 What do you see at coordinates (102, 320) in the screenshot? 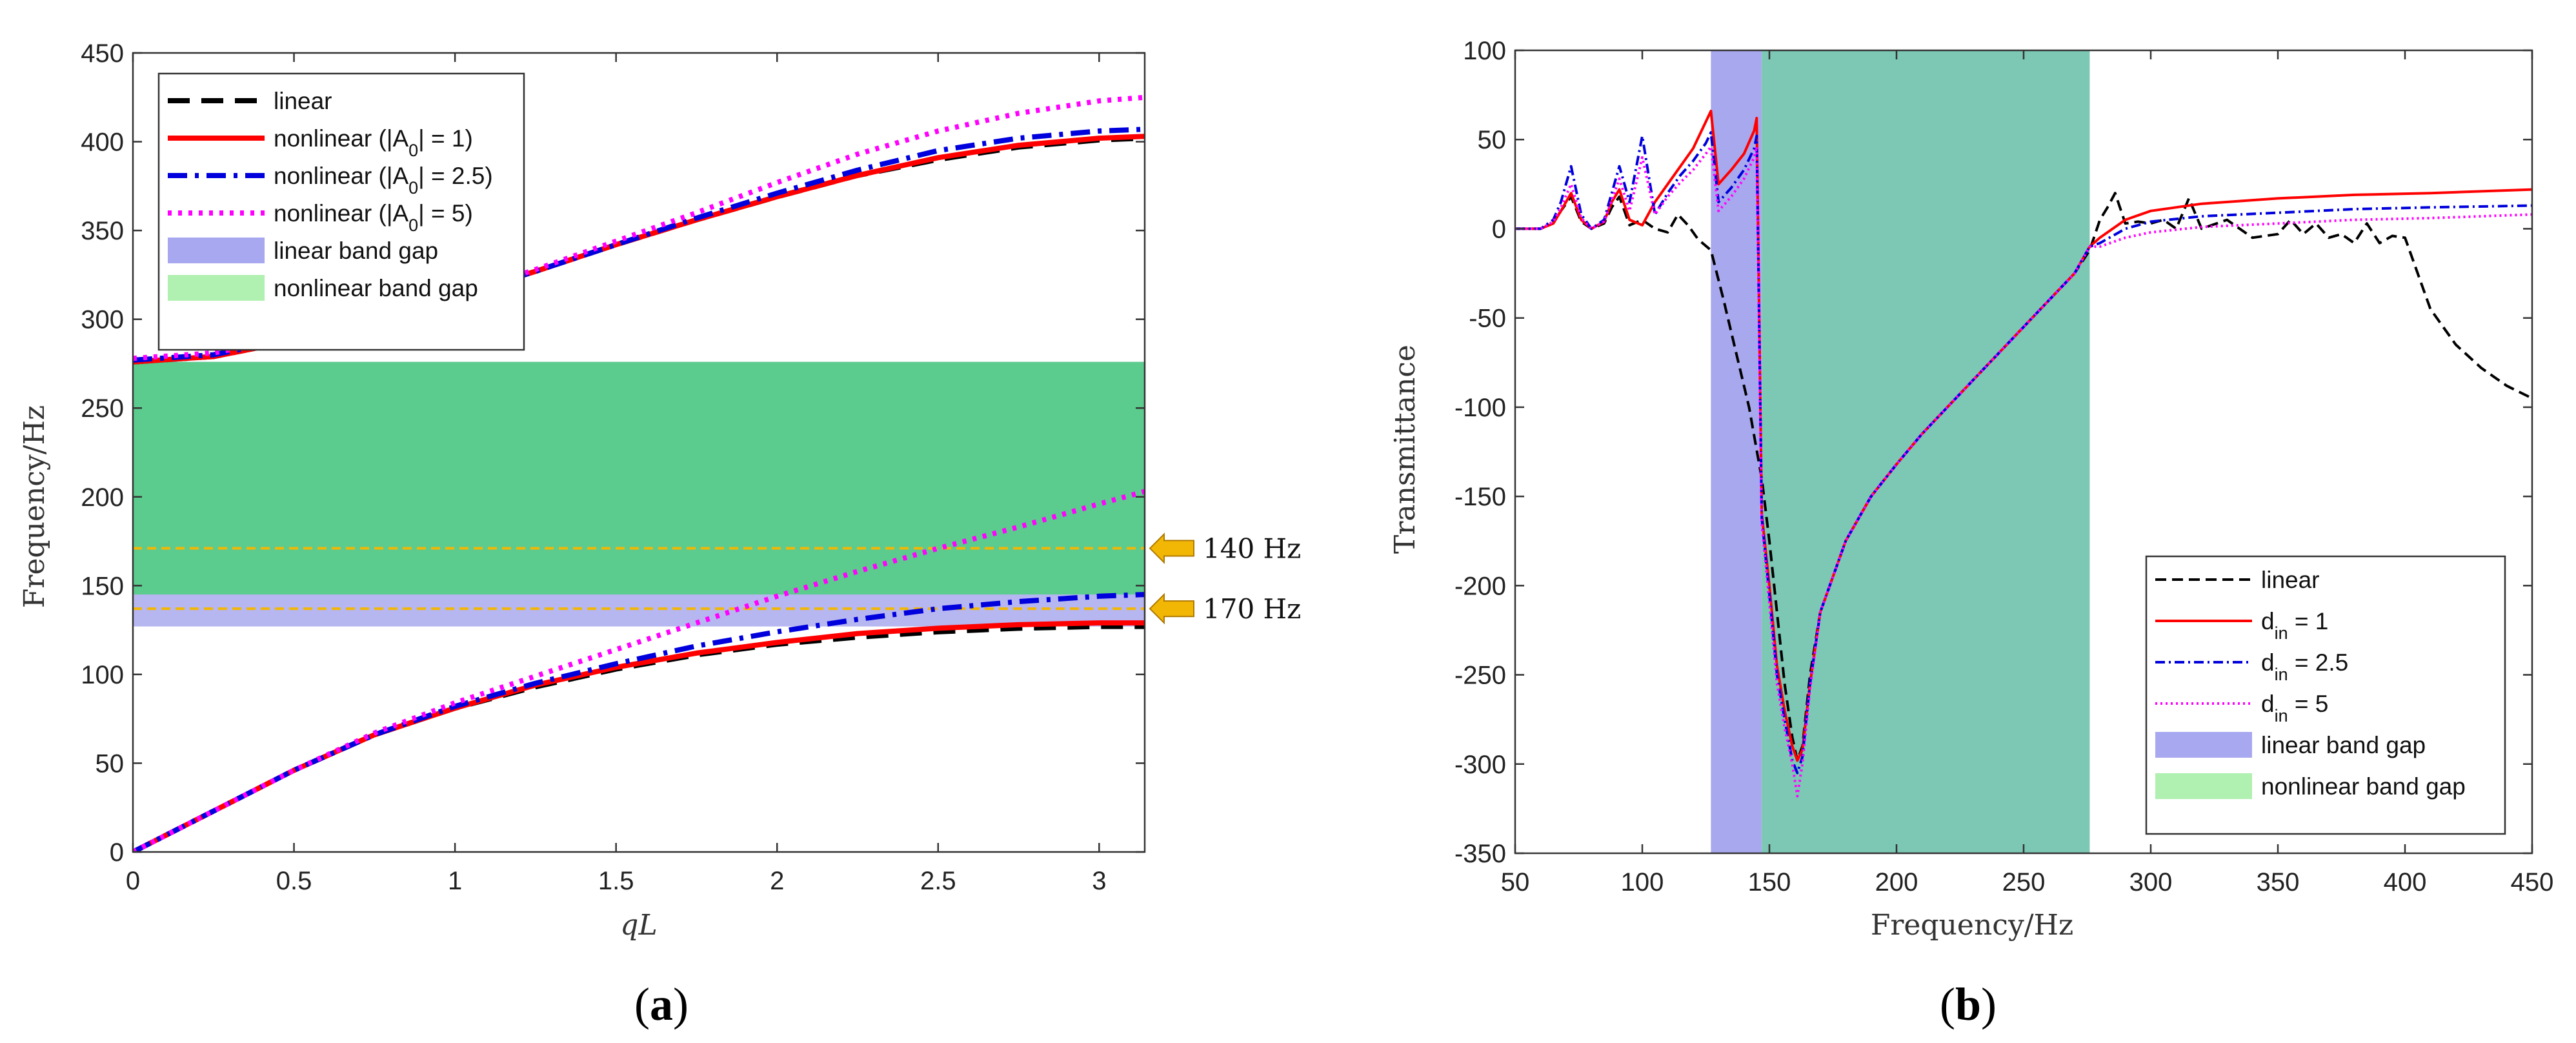
I see `y-tick-label: 300` at bounding box center [102, 320].